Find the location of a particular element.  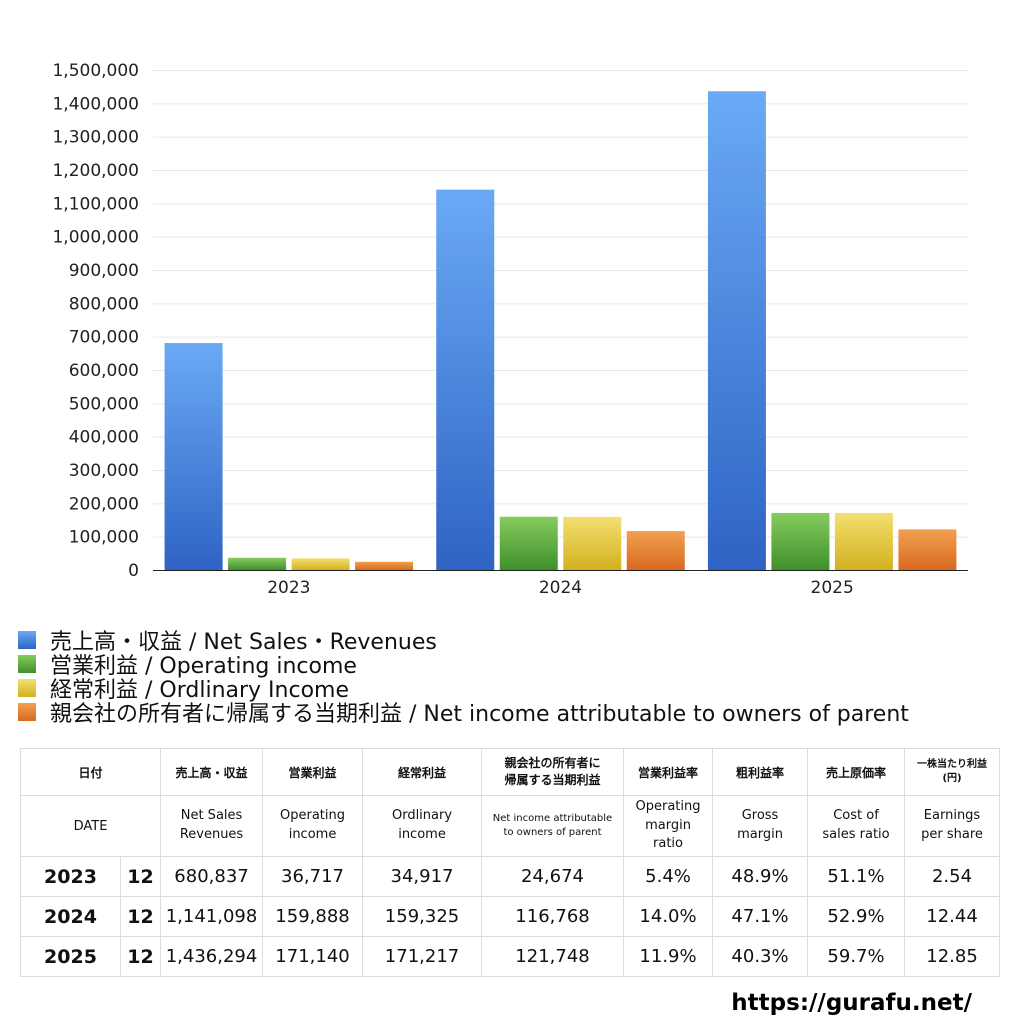

legend-swatch-operating-income is located at coordinates (27, 664).